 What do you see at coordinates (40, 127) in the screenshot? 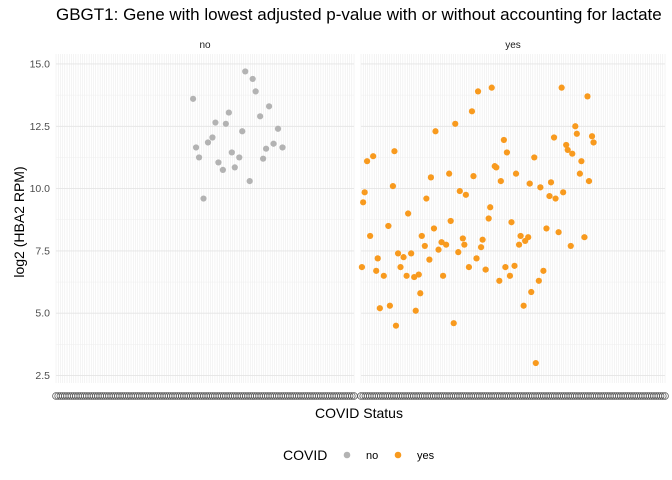
I see `y-tick-label: 12.5` at bounding box center [40, 127].